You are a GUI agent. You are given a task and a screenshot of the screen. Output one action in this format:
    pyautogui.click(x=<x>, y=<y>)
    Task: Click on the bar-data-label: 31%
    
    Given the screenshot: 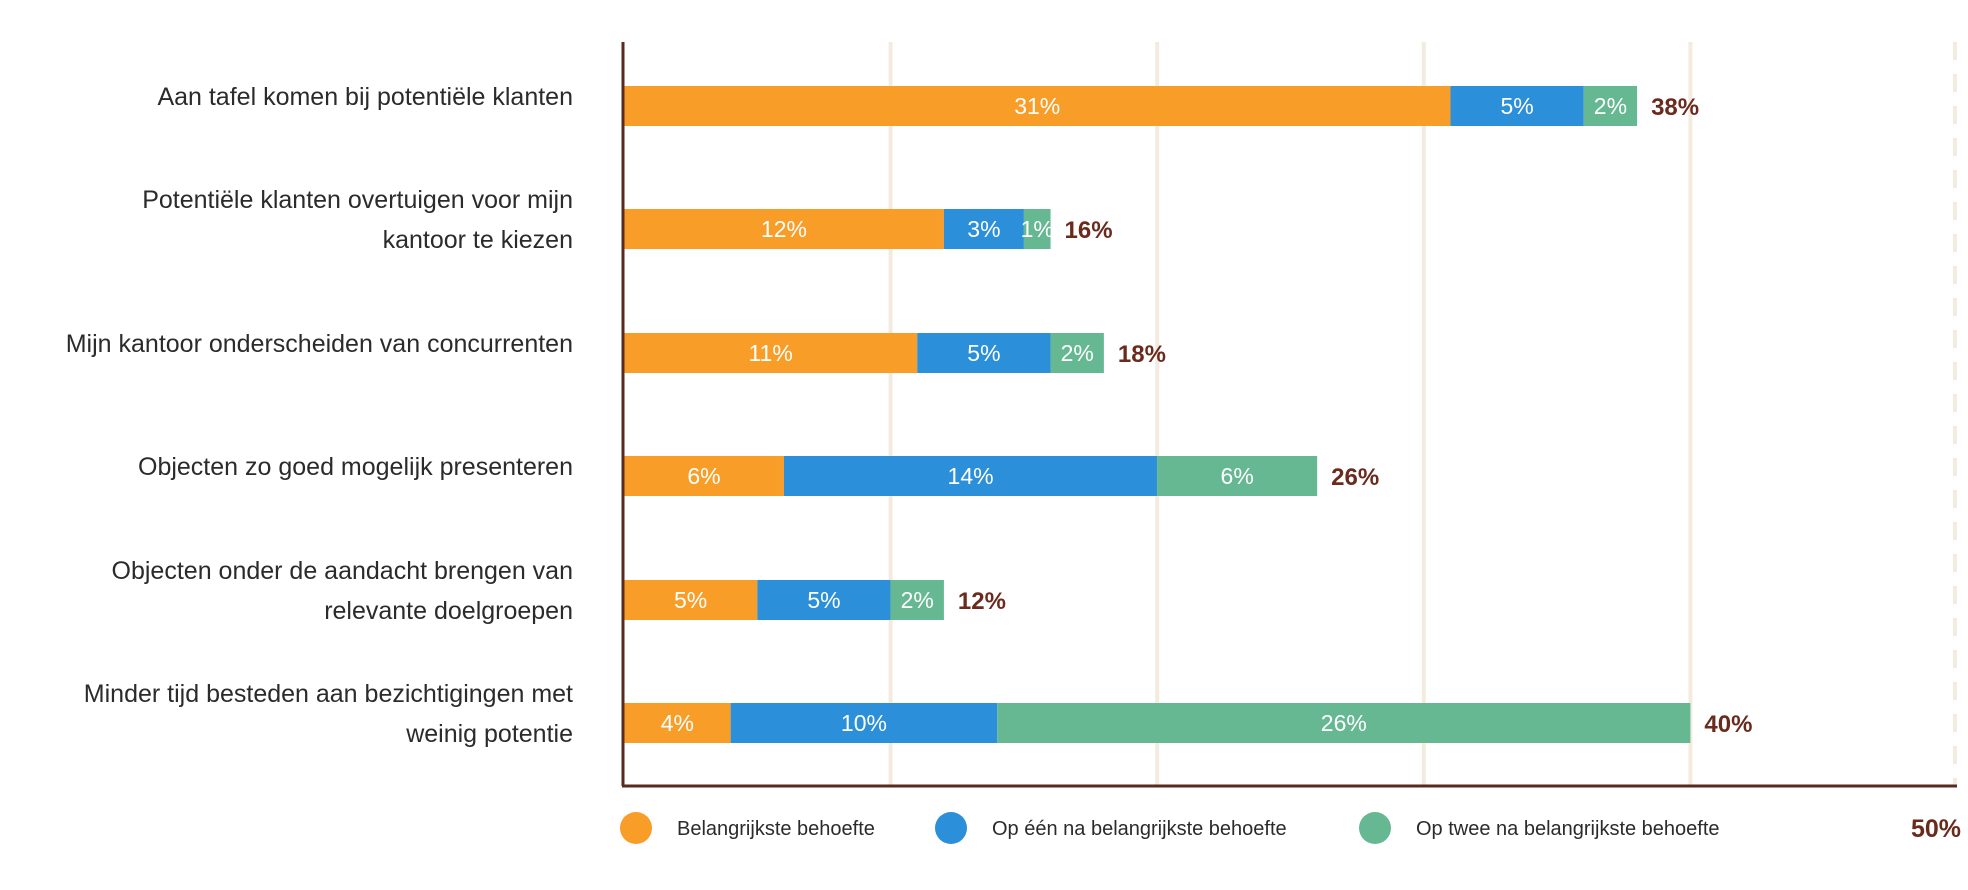 What is the action you would take?
    pyautogui.click(x=1037, y=106)
    